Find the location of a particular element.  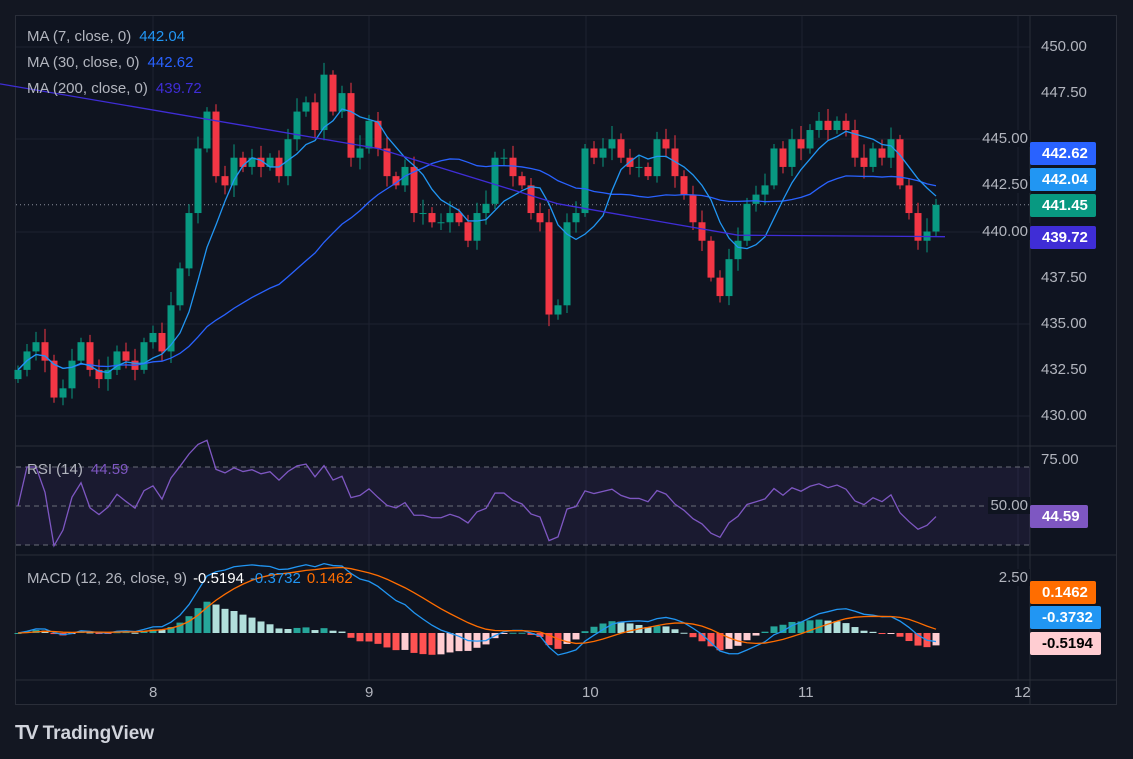

price-tick: 442.50 is located at coordinates (1005, 185).